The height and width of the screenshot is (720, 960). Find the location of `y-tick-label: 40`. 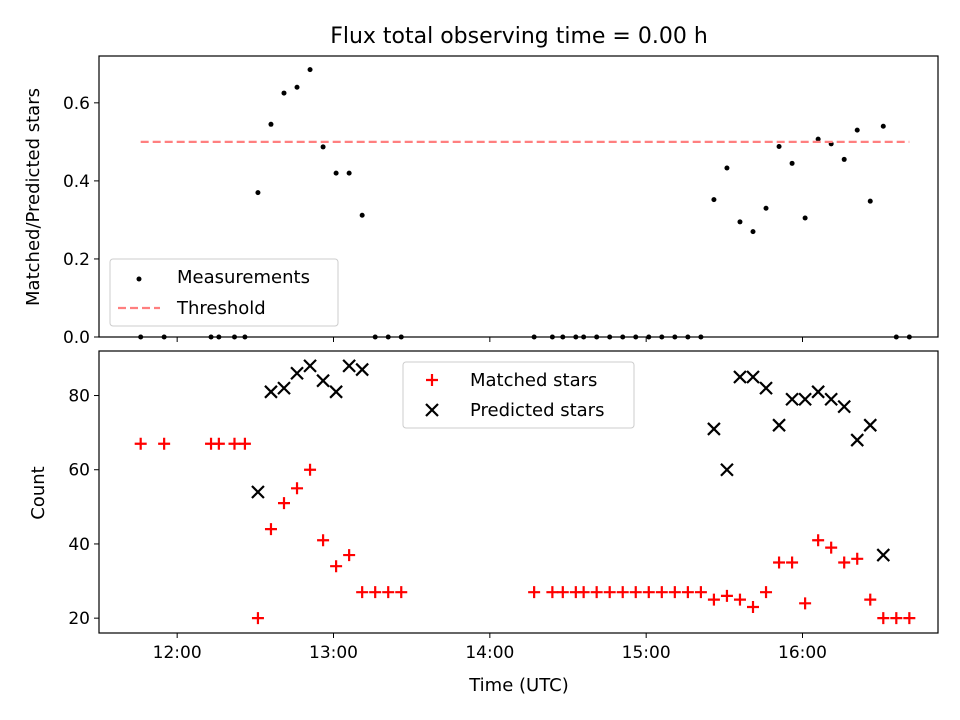

y-tick-label: 40 is located at coordinates (79, 545).